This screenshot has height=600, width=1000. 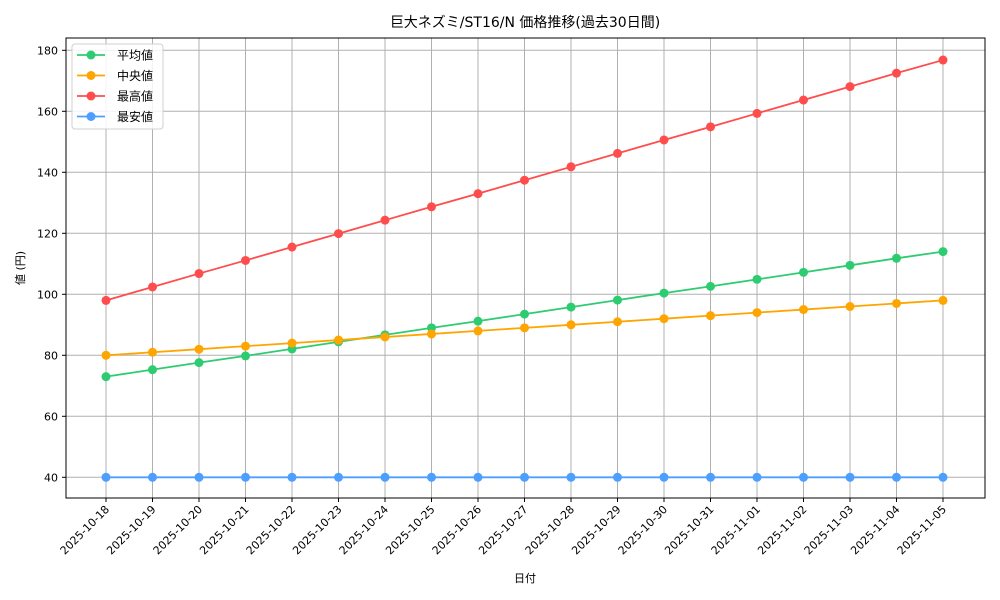 What do you see at coordinates (51, 416) in the screenshot?
I see `y-tick-label: 60` at bounding box center [51, 416].